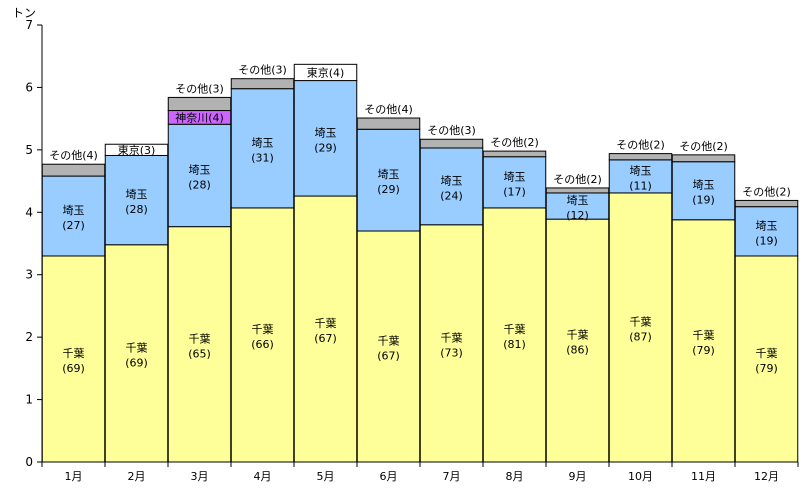 The width and height of the screenshot is (805, 495). What do you see at coordinates (514, 154) in the screenshot?
I see `bar-segment-その他-8月` at bounding box center [514, 154].